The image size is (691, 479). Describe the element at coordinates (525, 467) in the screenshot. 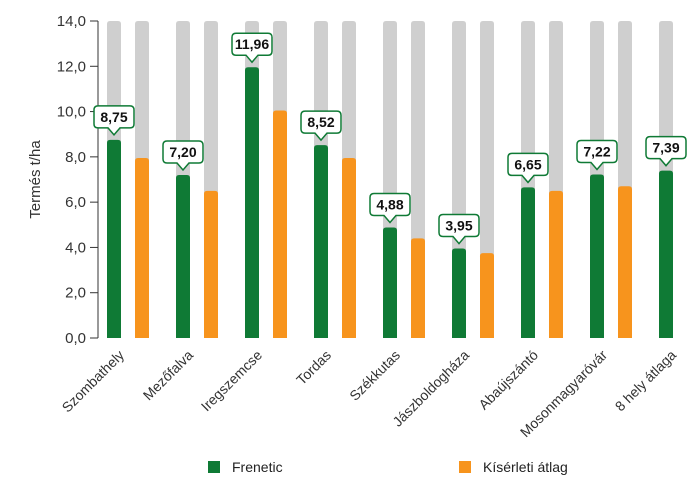

I see `legend-label-kiserleti-atlag: Kísérleti átlag` at that location.